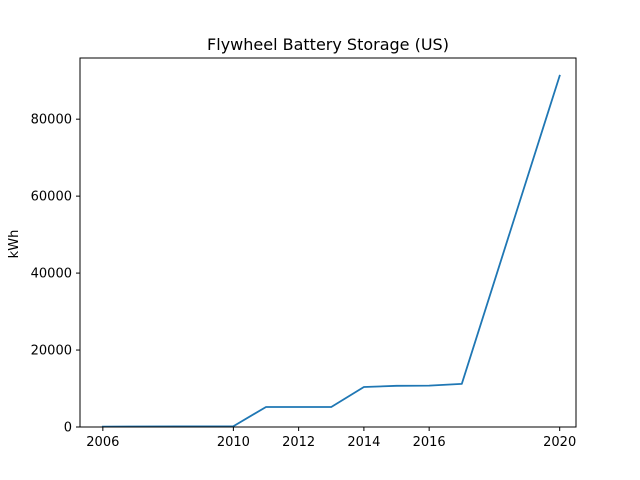  I want to click on x-tick-label: 2006, so click(102, 442).